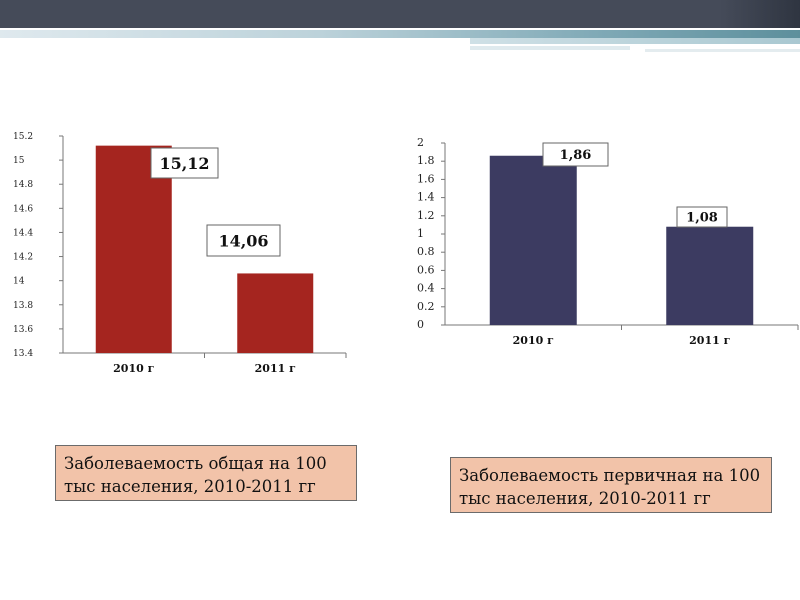 This screenshot has width=800, height=600. What do you see at coordinates (426, 160) in the screenshot?
I see `right-chart-y-tick-label: 1.8` at bounding box center [426, 160].